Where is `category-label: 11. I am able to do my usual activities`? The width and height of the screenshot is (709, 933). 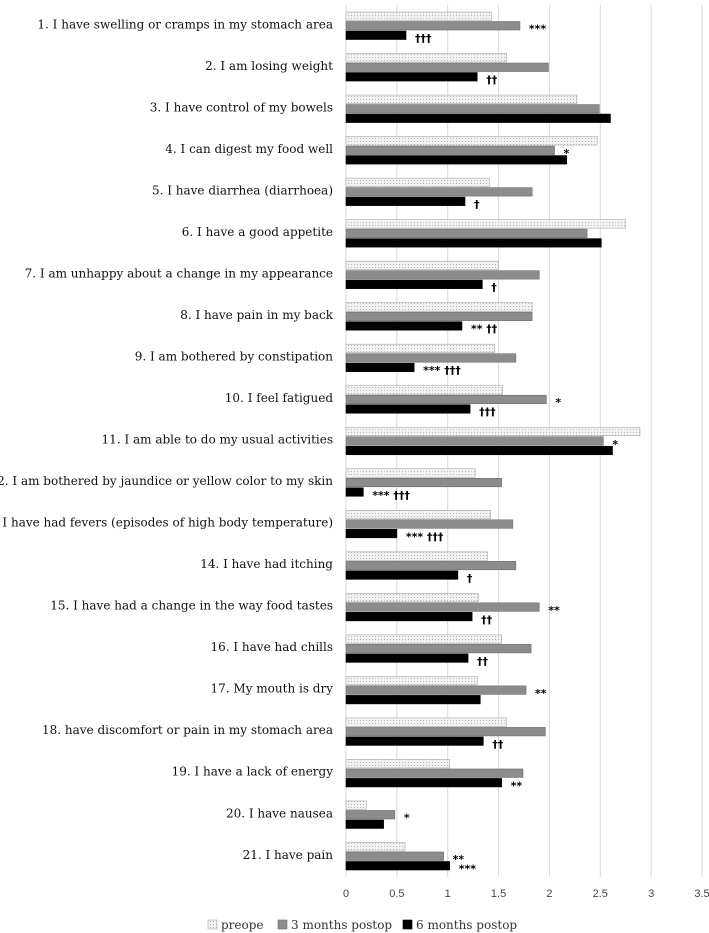
category-label: 11. I am able to do my usual activities is located at coordinates (217, 440).